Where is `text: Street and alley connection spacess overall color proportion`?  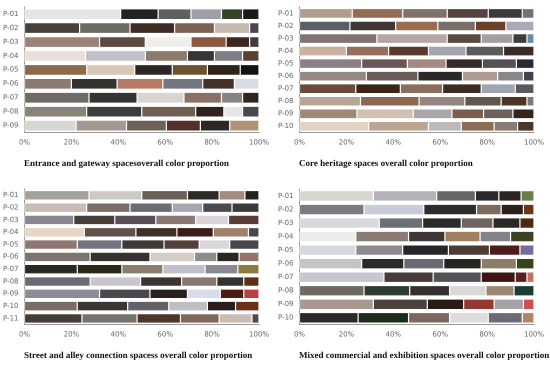 text: Street and alley connection spacess overall color proportion is located at coordinates (139, 355).